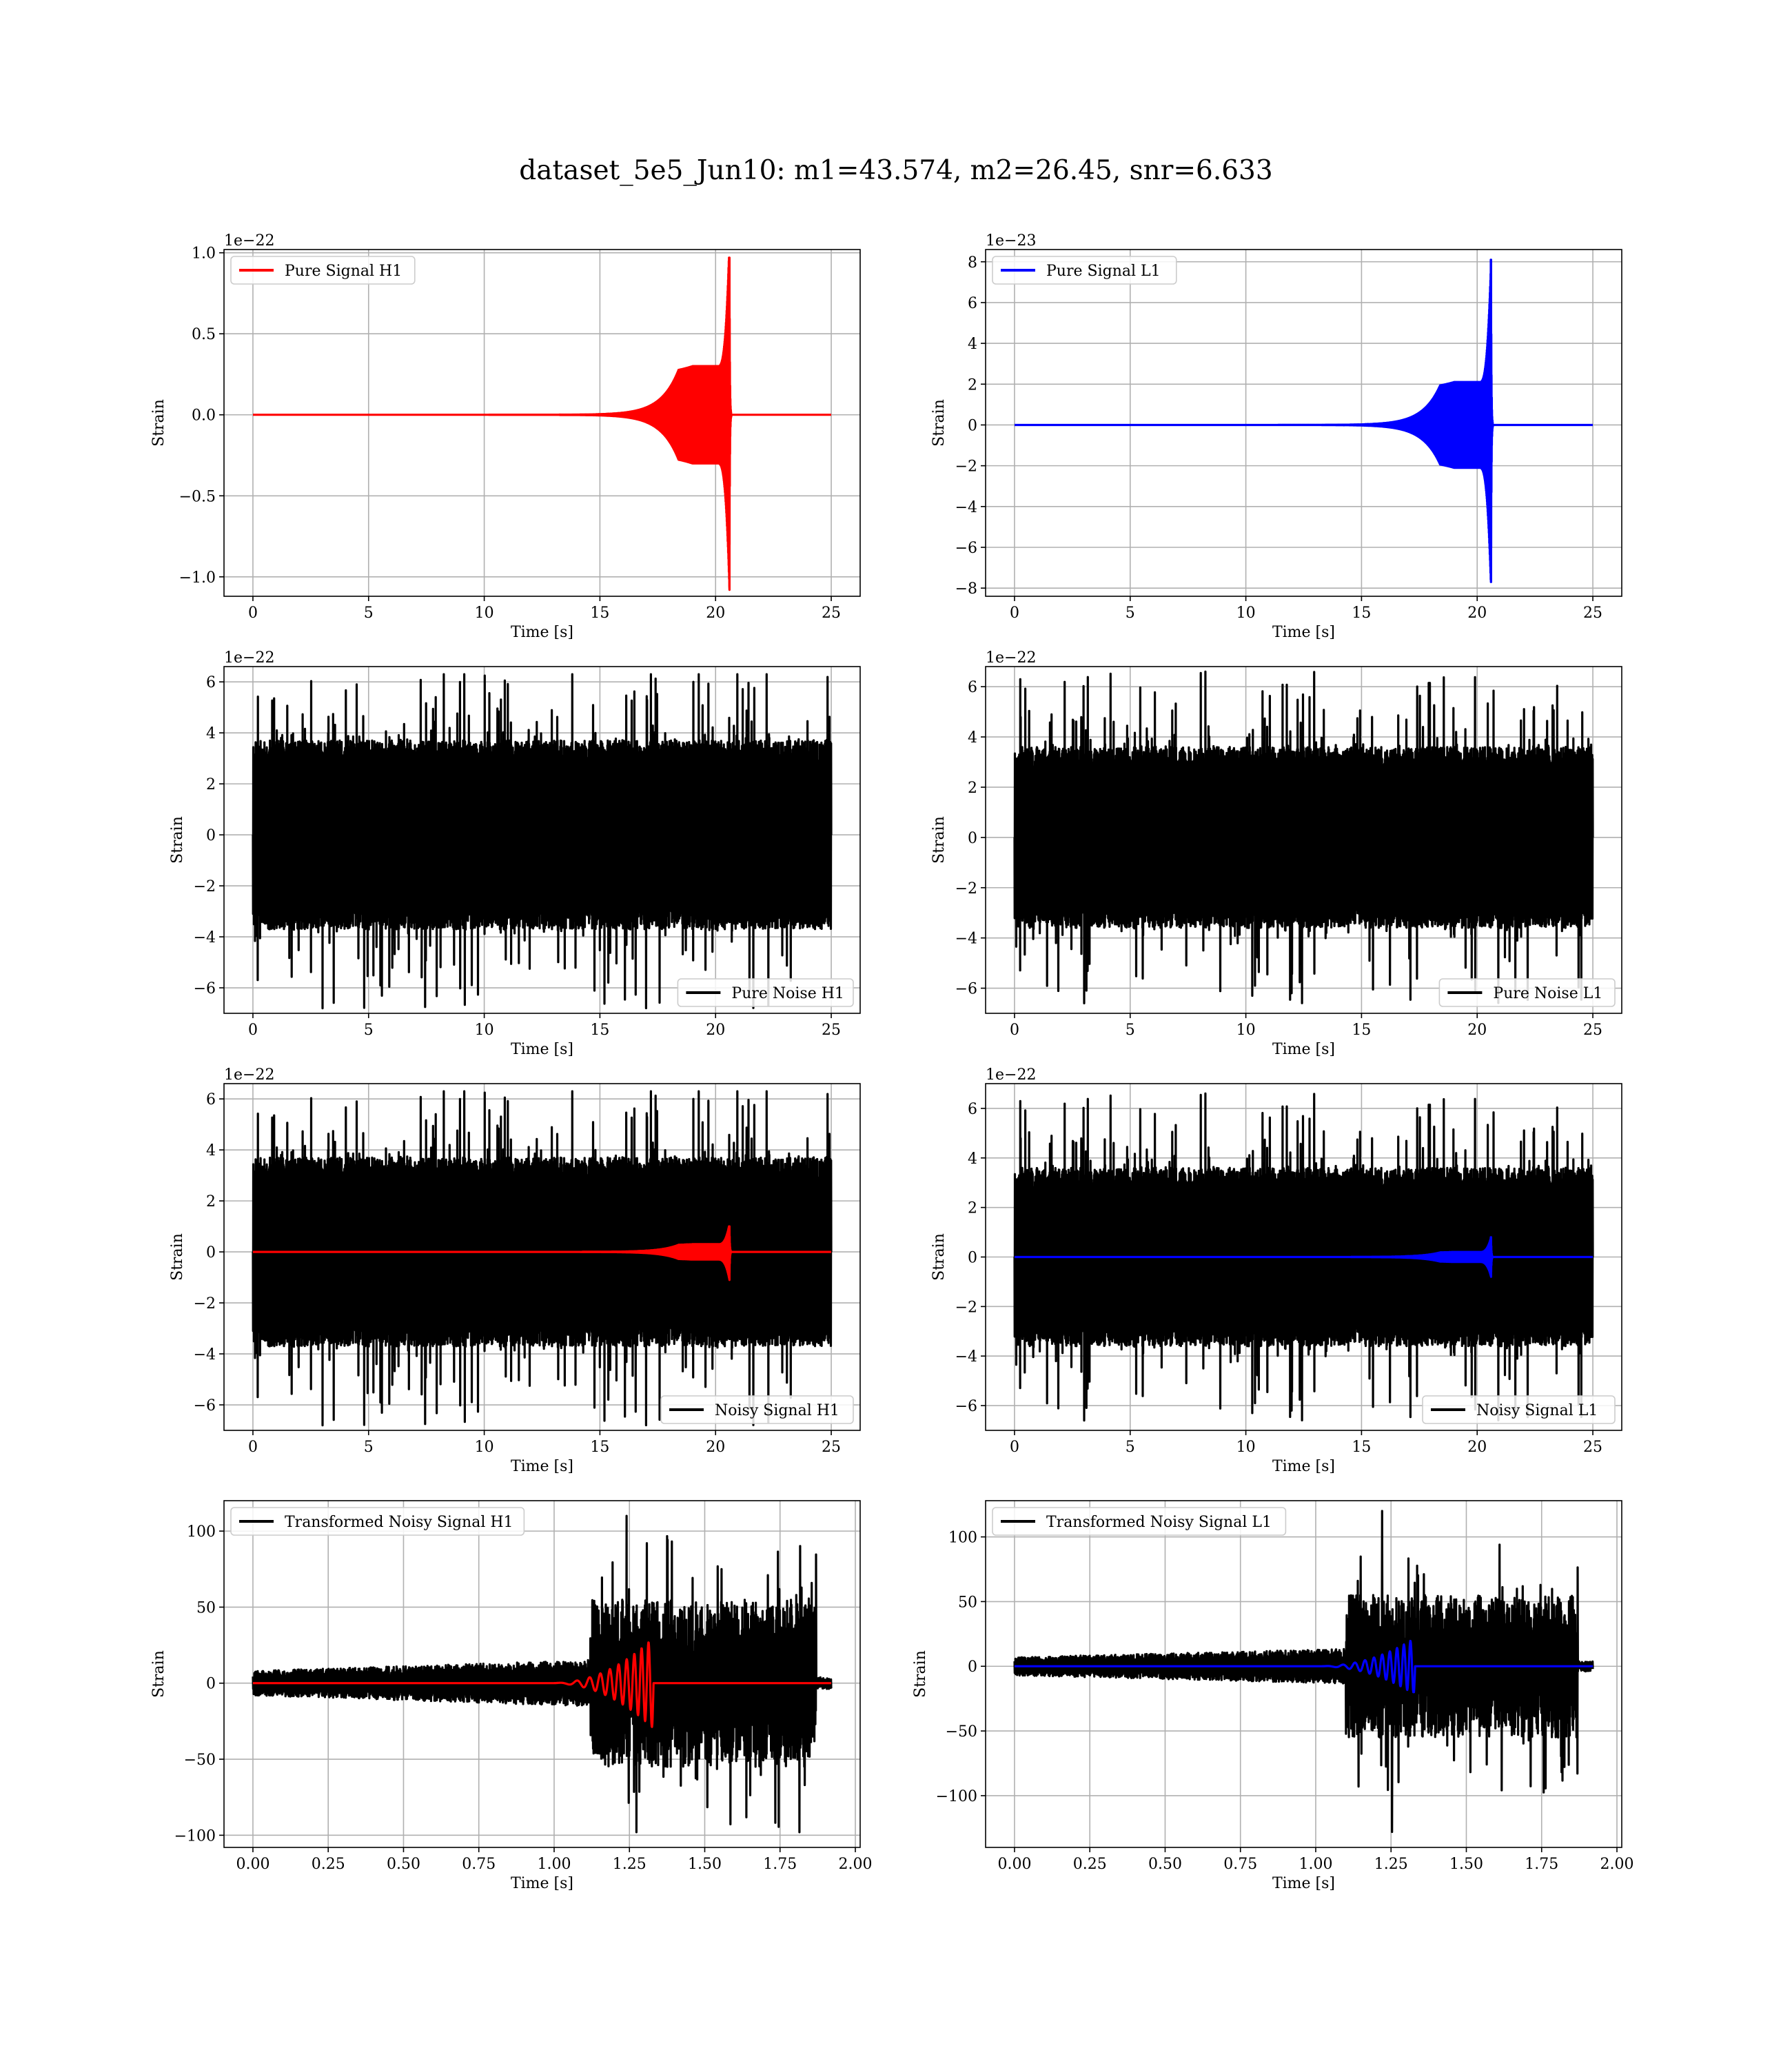 The image size is (1792, 2068). I want to click on y-tick-label: 1.0, so click(204, 254).